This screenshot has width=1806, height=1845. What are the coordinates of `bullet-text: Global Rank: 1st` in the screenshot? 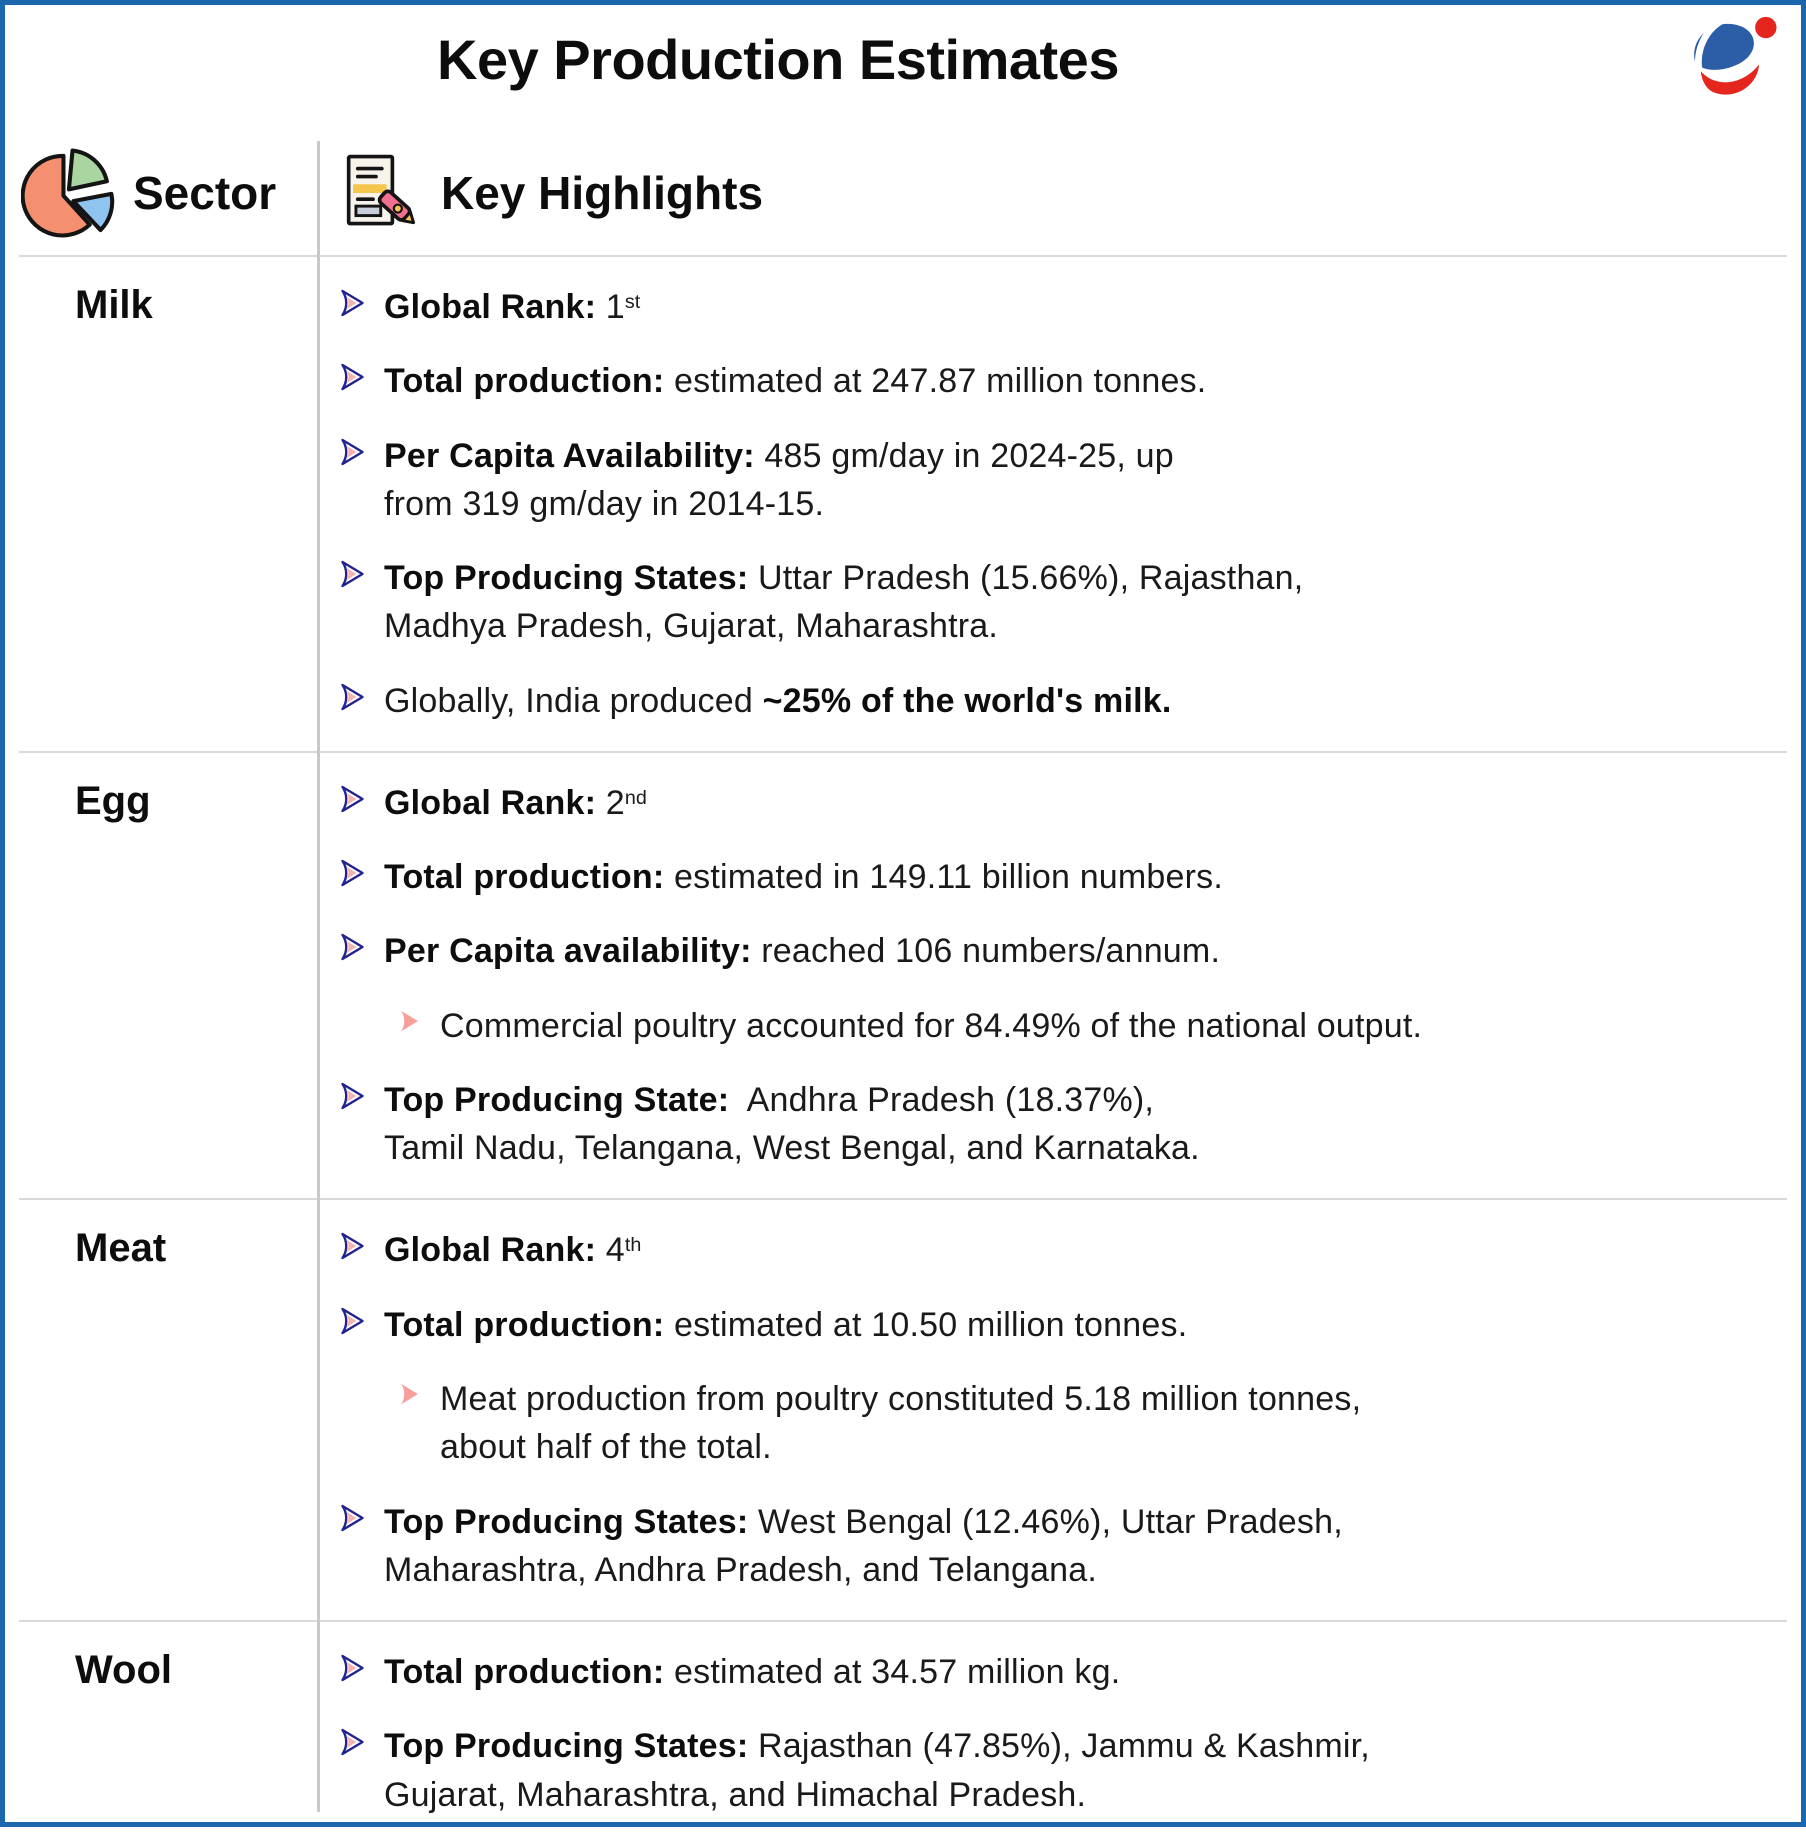 It's located at (512, 307).